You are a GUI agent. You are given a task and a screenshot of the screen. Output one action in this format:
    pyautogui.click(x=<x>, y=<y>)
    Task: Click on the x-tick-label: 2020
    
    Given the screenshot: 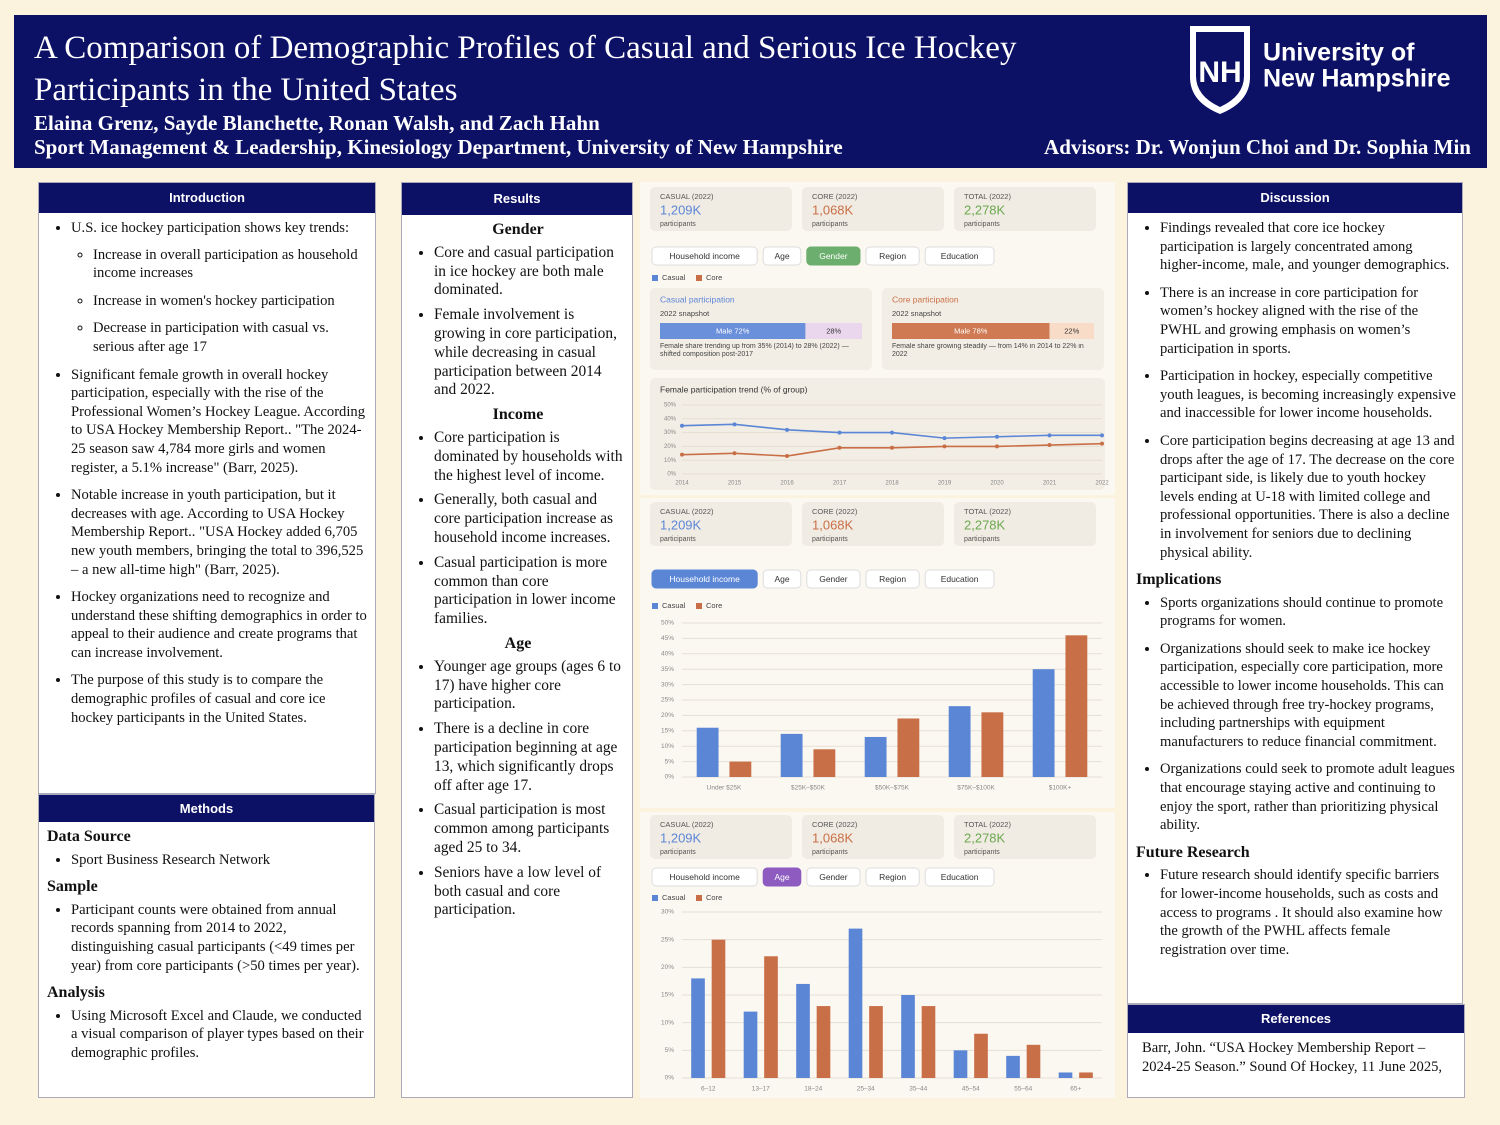 What is the action you would take?
    pyautogui.click(x=997, y=484)
    